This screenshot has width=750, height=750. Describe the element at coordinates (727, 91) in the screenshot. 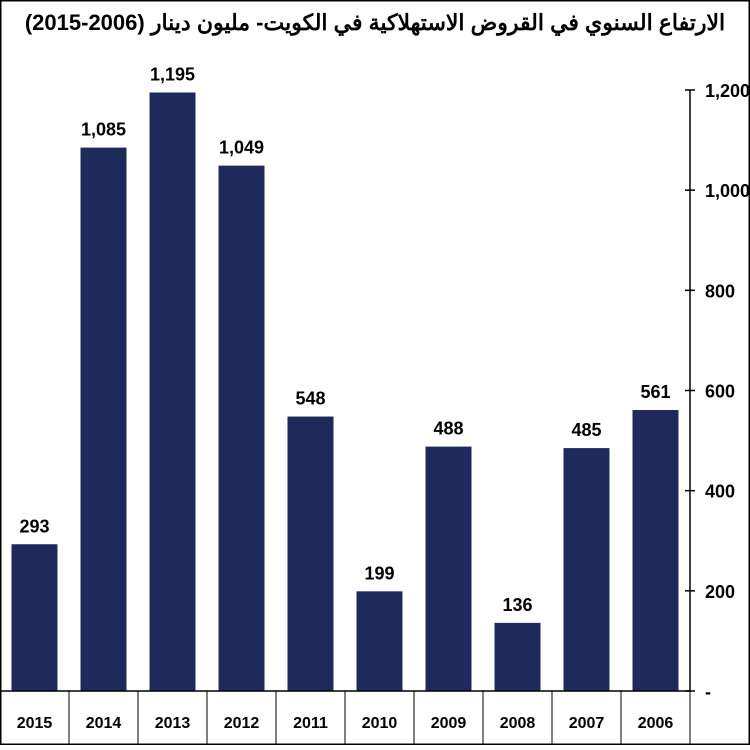

I see `y-tick-label: 1,200` at that location.